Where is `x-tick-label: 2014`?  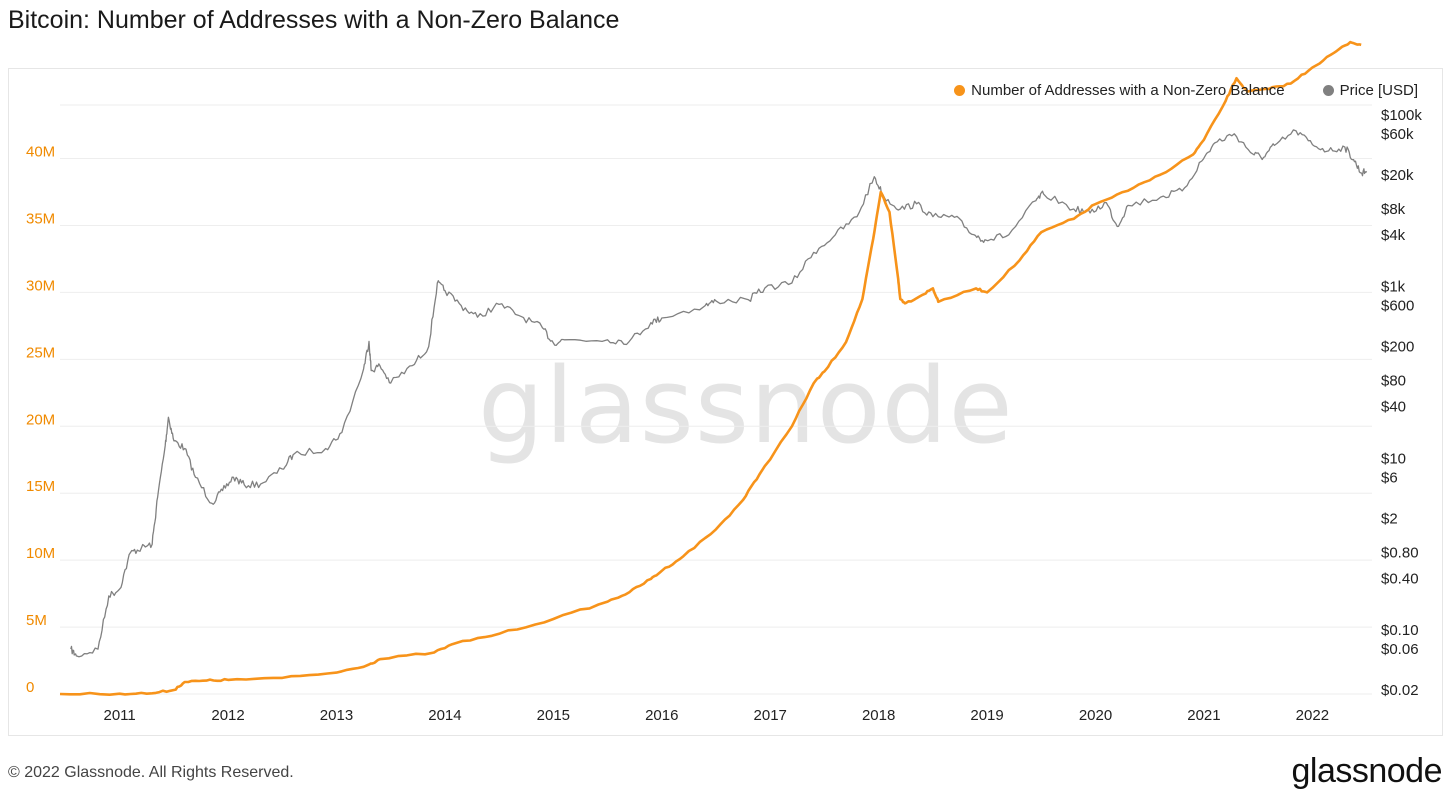
x-tick-label: 2014 is located at coordinates (444, 715).